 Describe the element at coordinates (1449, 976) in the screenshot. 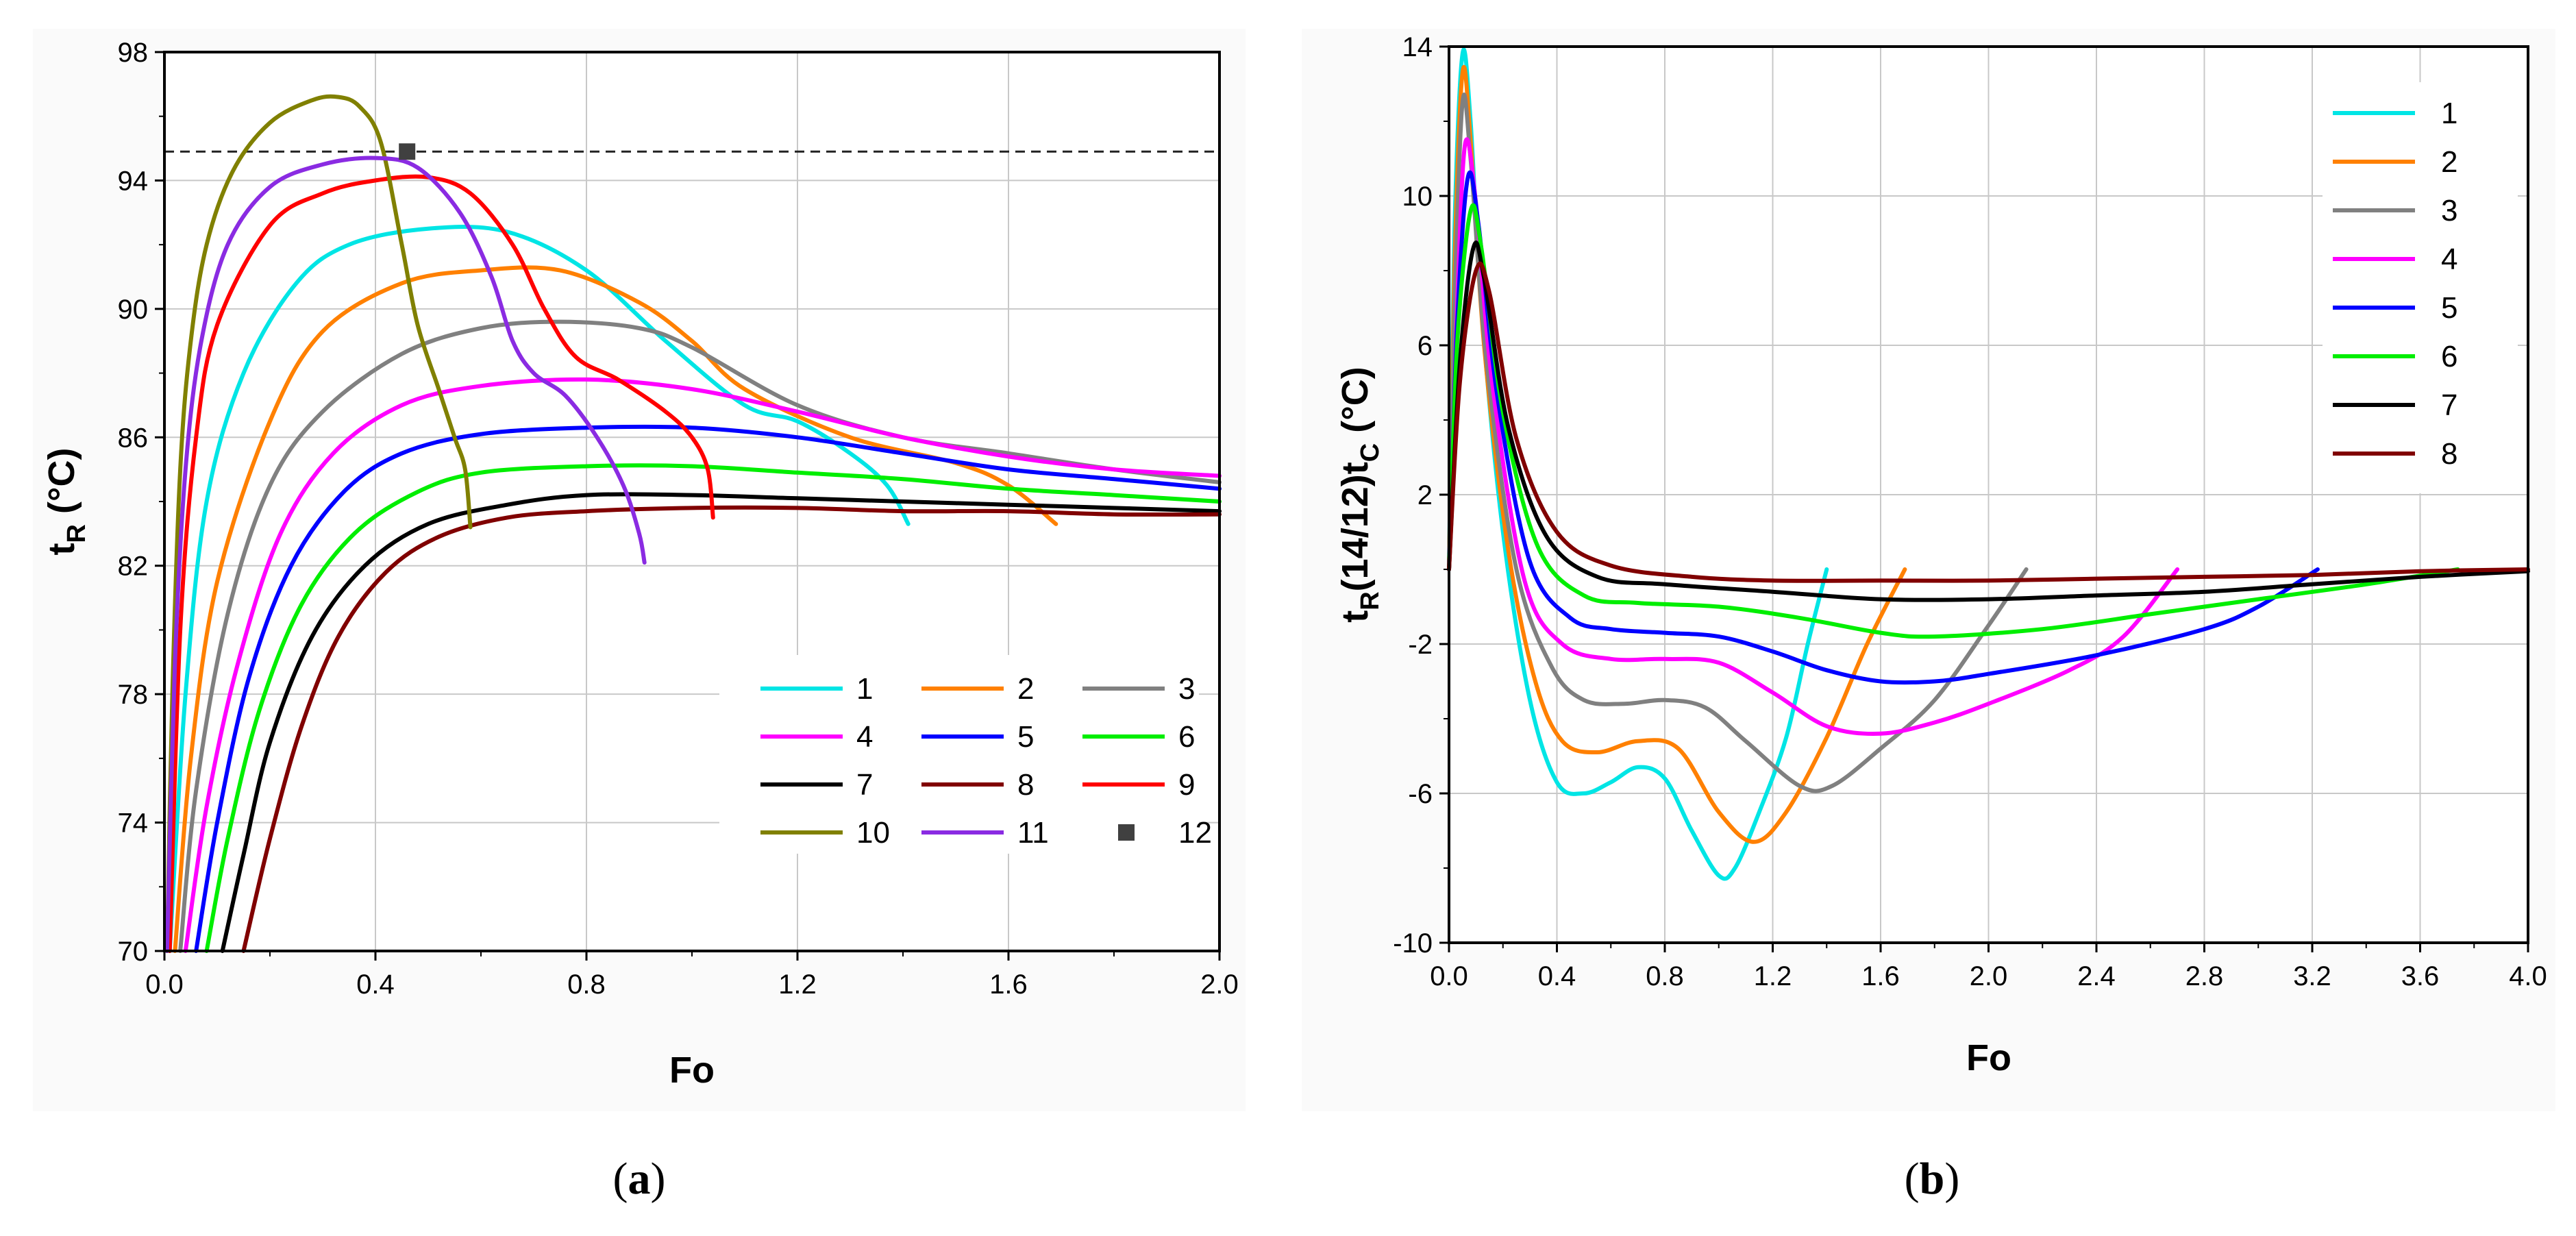

I see `x-tick-label: 0.0` at that location.